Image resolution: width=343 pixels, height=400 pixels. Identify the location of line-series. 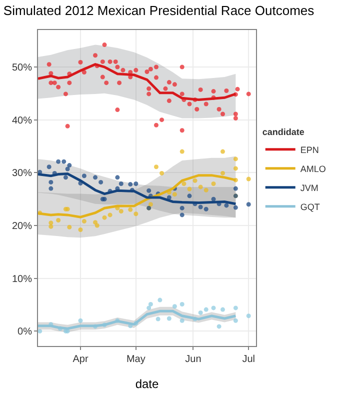
(137, 82).